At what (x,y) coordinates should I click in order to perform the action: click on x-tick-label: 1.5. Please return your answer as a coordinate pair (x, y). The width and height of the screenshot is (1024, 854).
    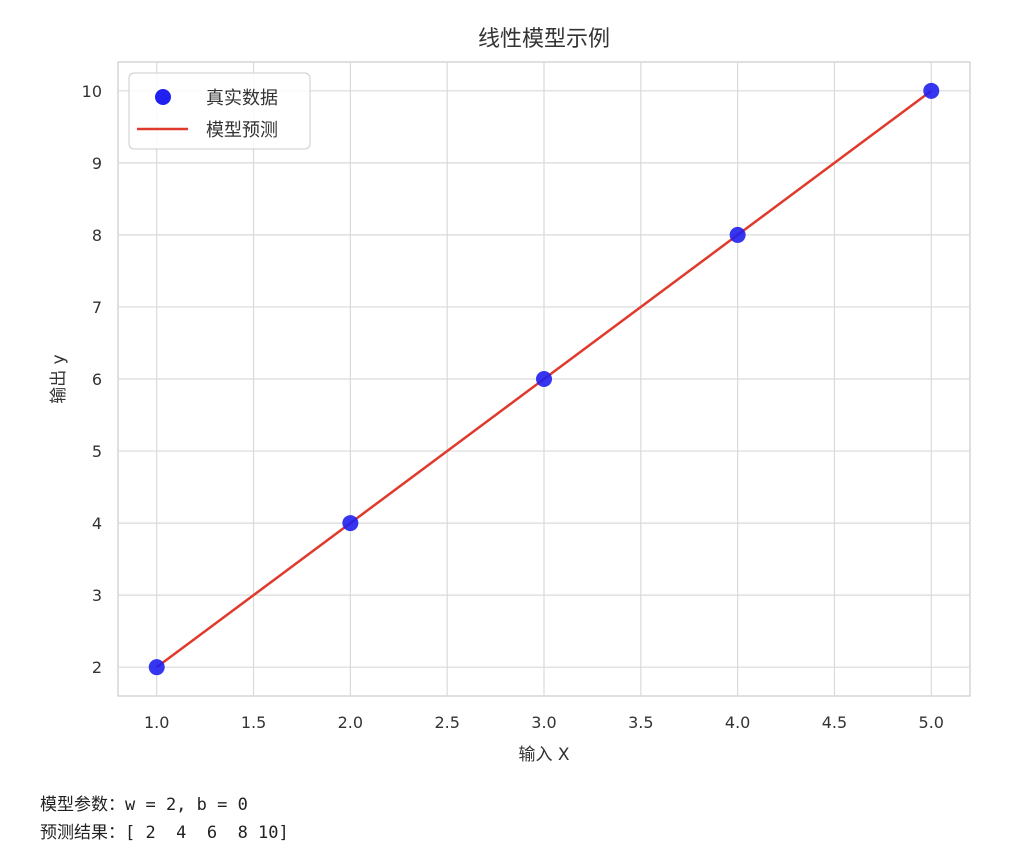
    Looking at the image, I should click on (253, 722).